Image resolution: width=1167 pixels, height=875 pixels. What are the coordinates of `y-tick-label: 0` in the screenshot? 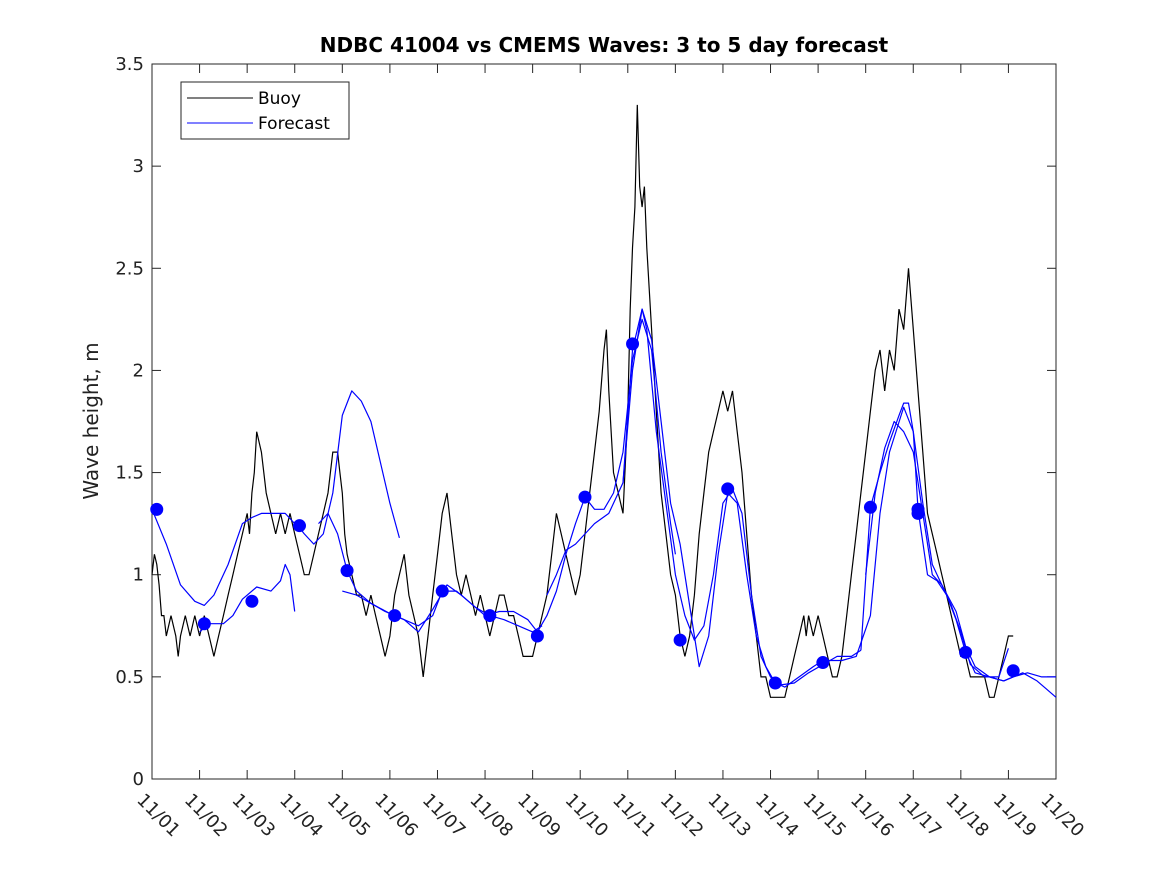 It's located at (138, 779).